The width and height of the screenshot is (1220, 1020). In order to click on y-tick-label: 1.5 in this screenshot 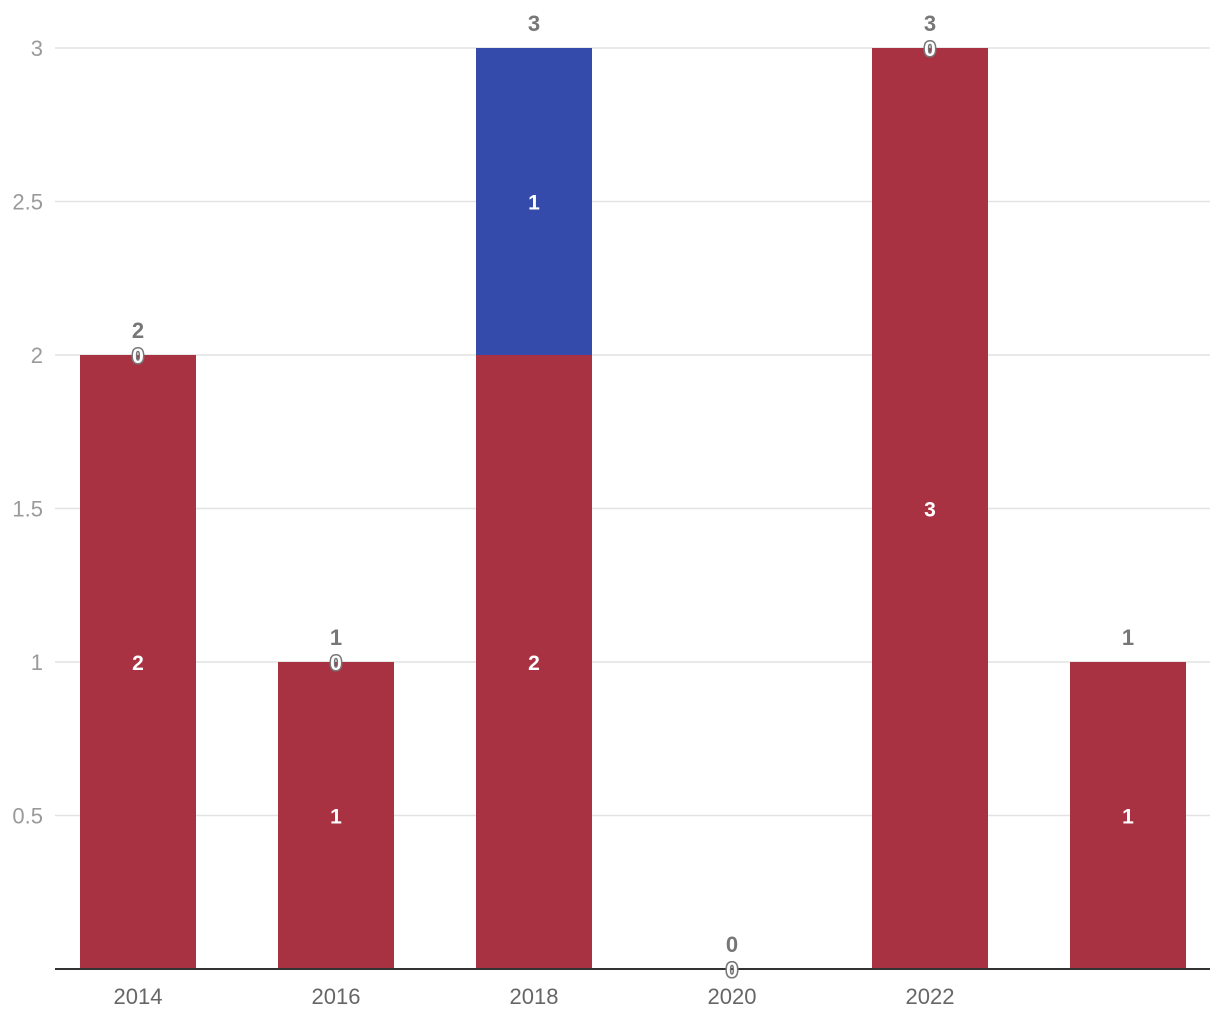, I will do `click(27, 509)`.